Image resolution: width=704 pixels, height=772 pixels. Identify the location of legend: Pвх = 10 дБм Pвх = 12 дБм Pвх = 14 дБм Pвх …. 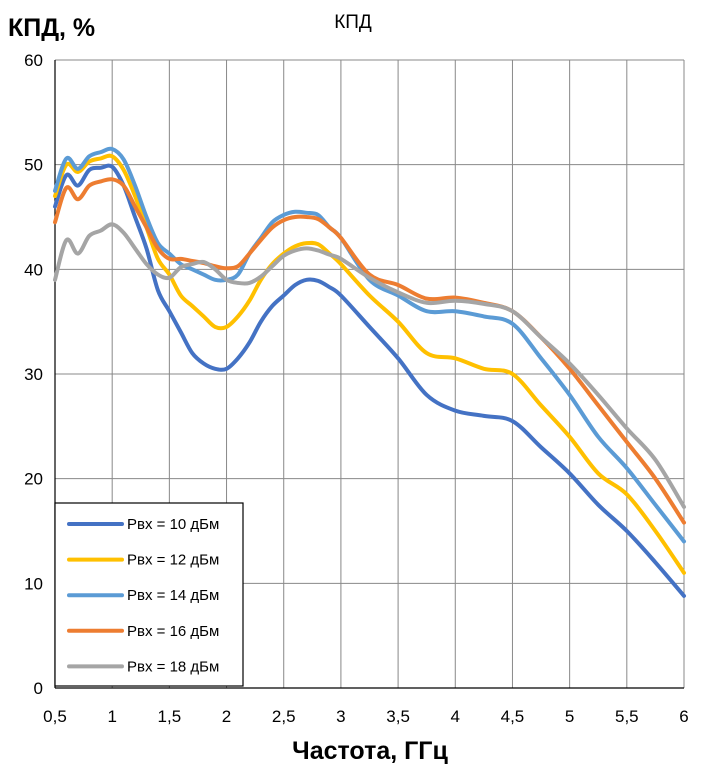
(149, 594).